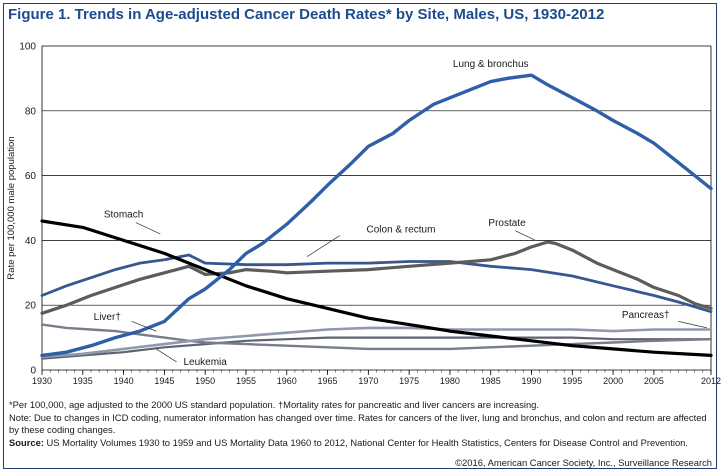 The height and width of the screenshot is (474, 722). Describe the element at coordinates (83, 381) in the screenshot. I see `x-tick-label: 1935` at that location.